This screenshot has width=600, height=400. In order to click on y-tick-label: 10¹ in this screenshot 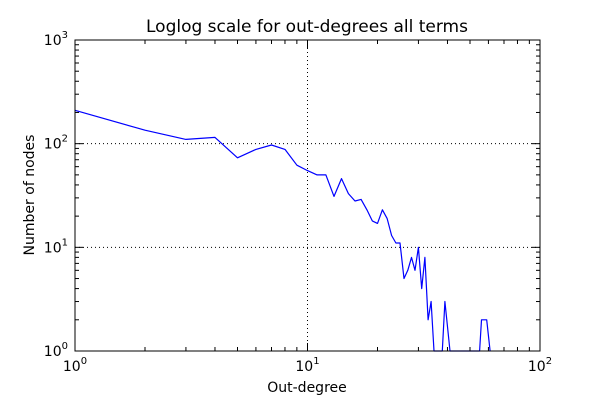, I will do `click(56, 246)`.